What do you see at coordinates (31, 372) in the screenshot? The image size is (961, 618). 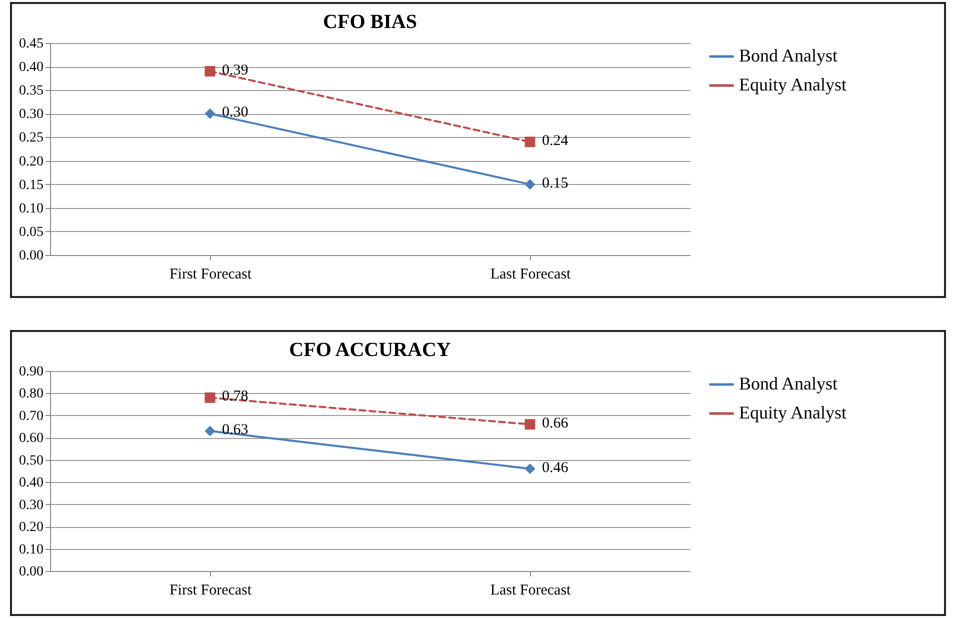 I see `y-tick-label: 0.90` at bounding box center [31, 372].